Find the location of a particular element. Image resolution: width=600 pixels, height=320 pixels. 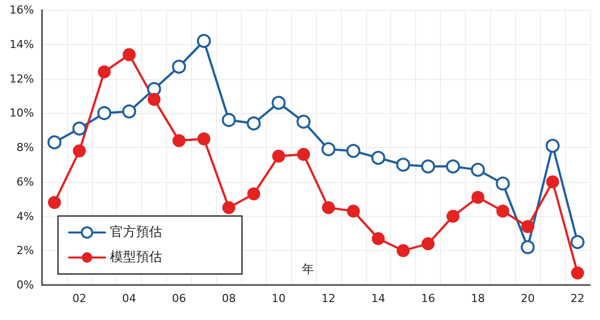

legend-label: 模型預估 is located at coordinates (136, 257).